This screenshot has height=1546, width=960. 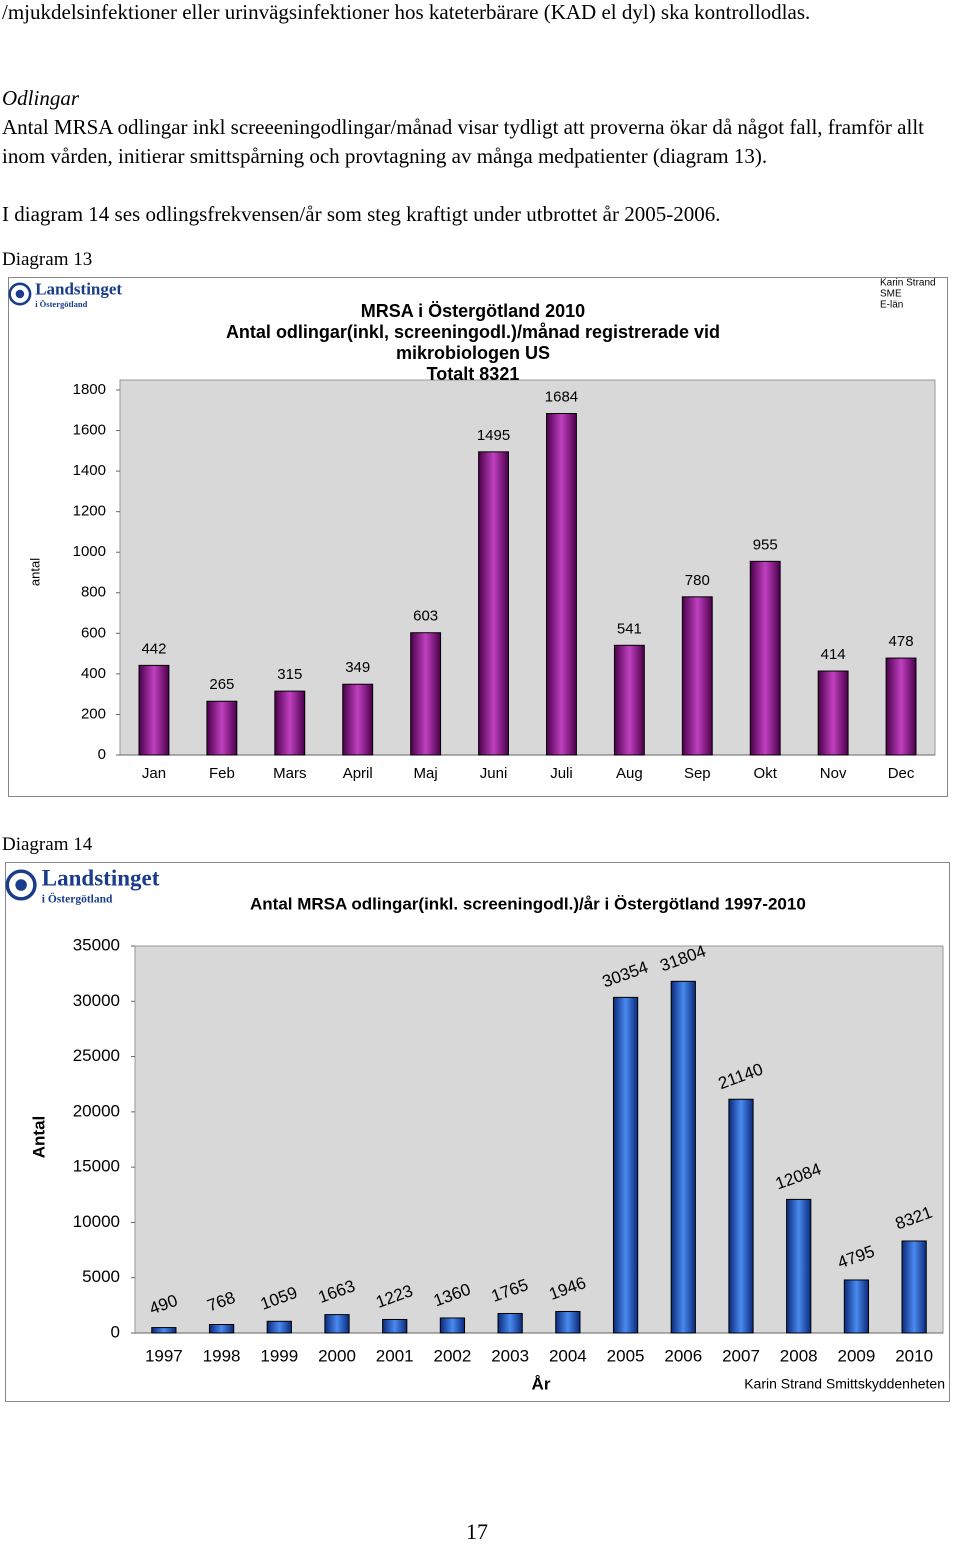 I want to click on x-tick-label: Okt, so click(x=766, y=773).